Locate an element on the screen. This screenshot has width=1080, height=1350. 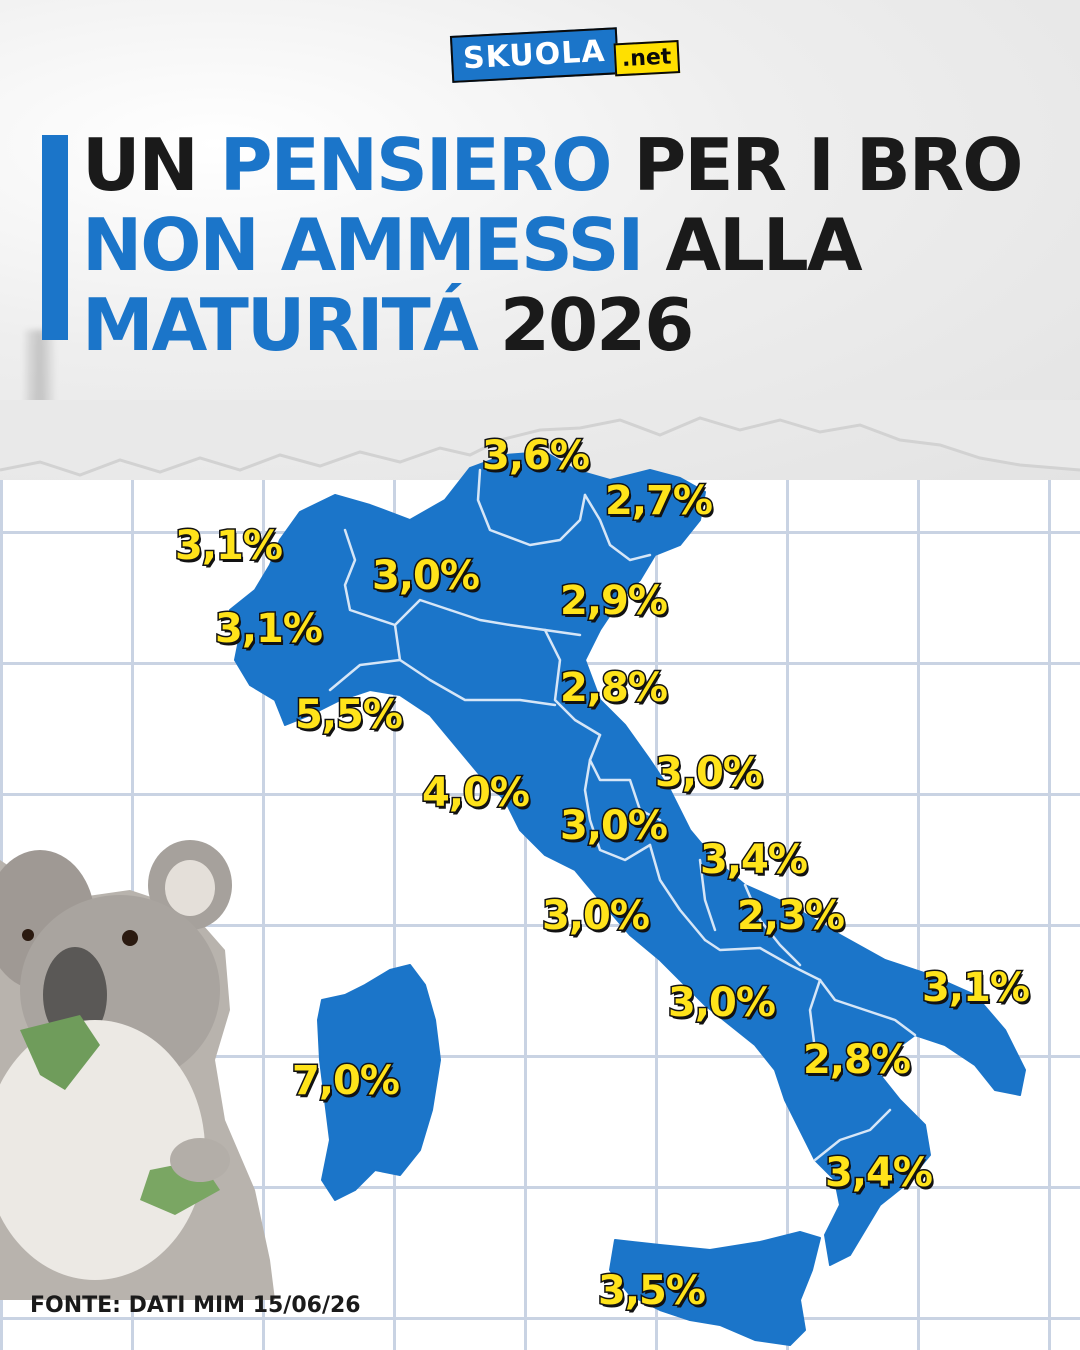
title-line-3: MATURITÁ 2026 is located at coordinates (577, 325).